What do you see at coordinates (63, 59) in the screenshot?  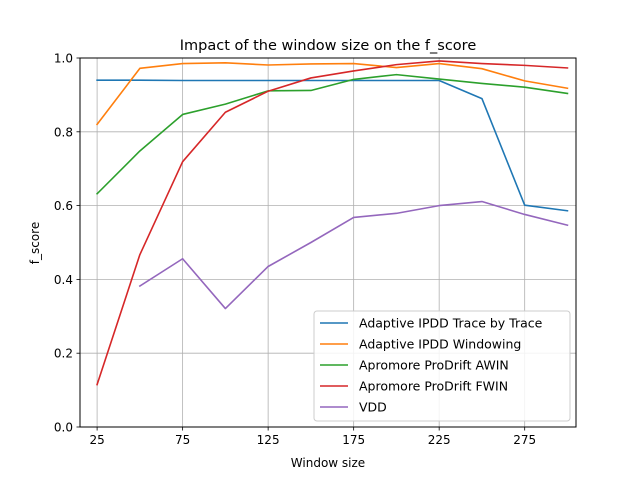 I see `y-tick-label: 1.0` at bounding box center [63, 59].